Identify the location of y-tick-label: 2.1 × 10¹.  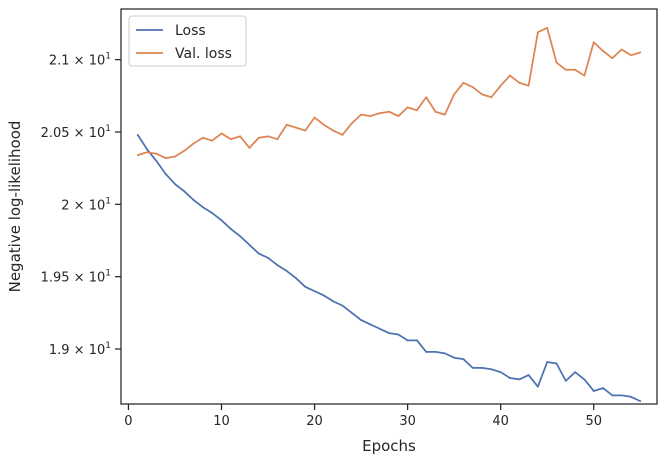
(80, 60).